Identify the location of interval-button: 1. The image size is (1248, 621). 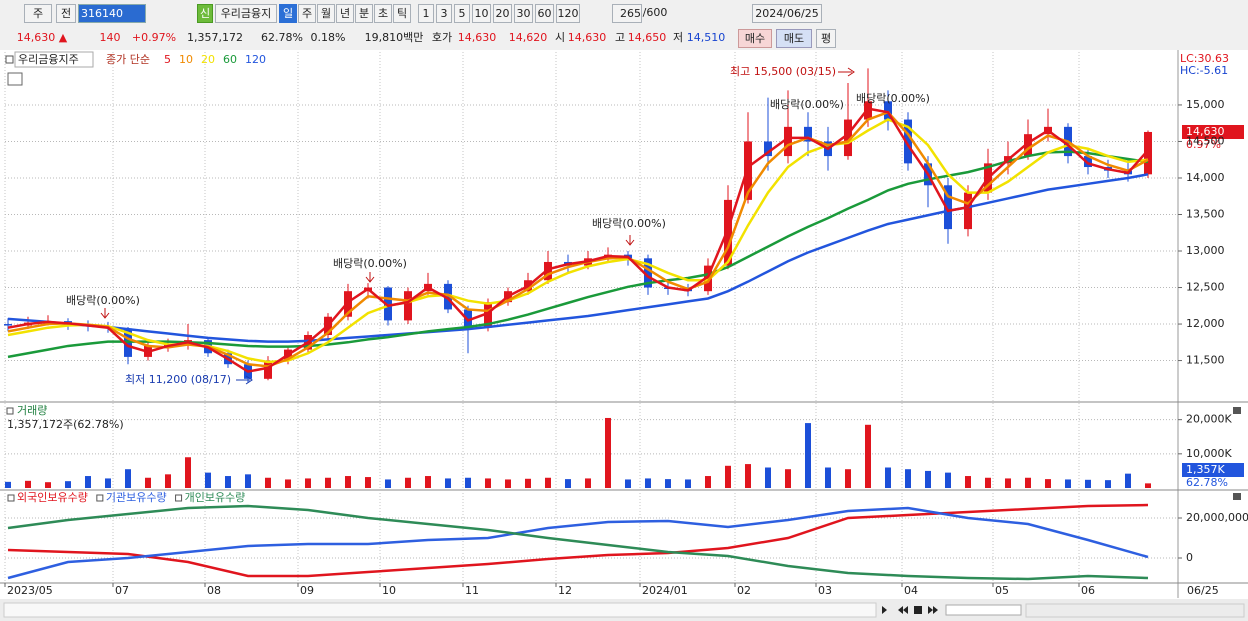
(426, 13).